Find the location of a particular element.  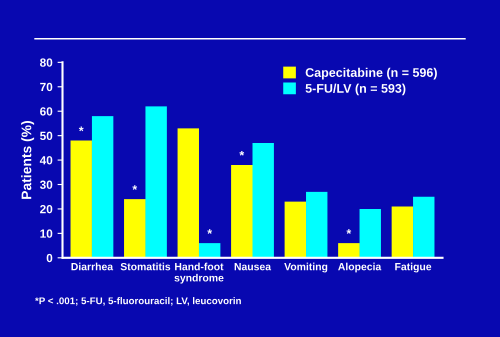

x-tick-label: Vomiting is located at coordinates (306, 267).